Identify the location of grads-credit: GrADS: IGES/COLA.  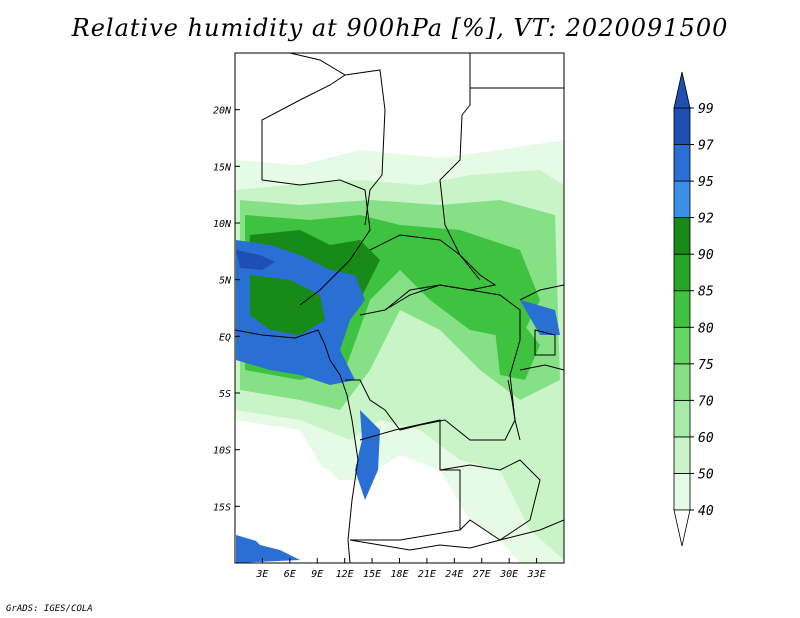
(49, 609).